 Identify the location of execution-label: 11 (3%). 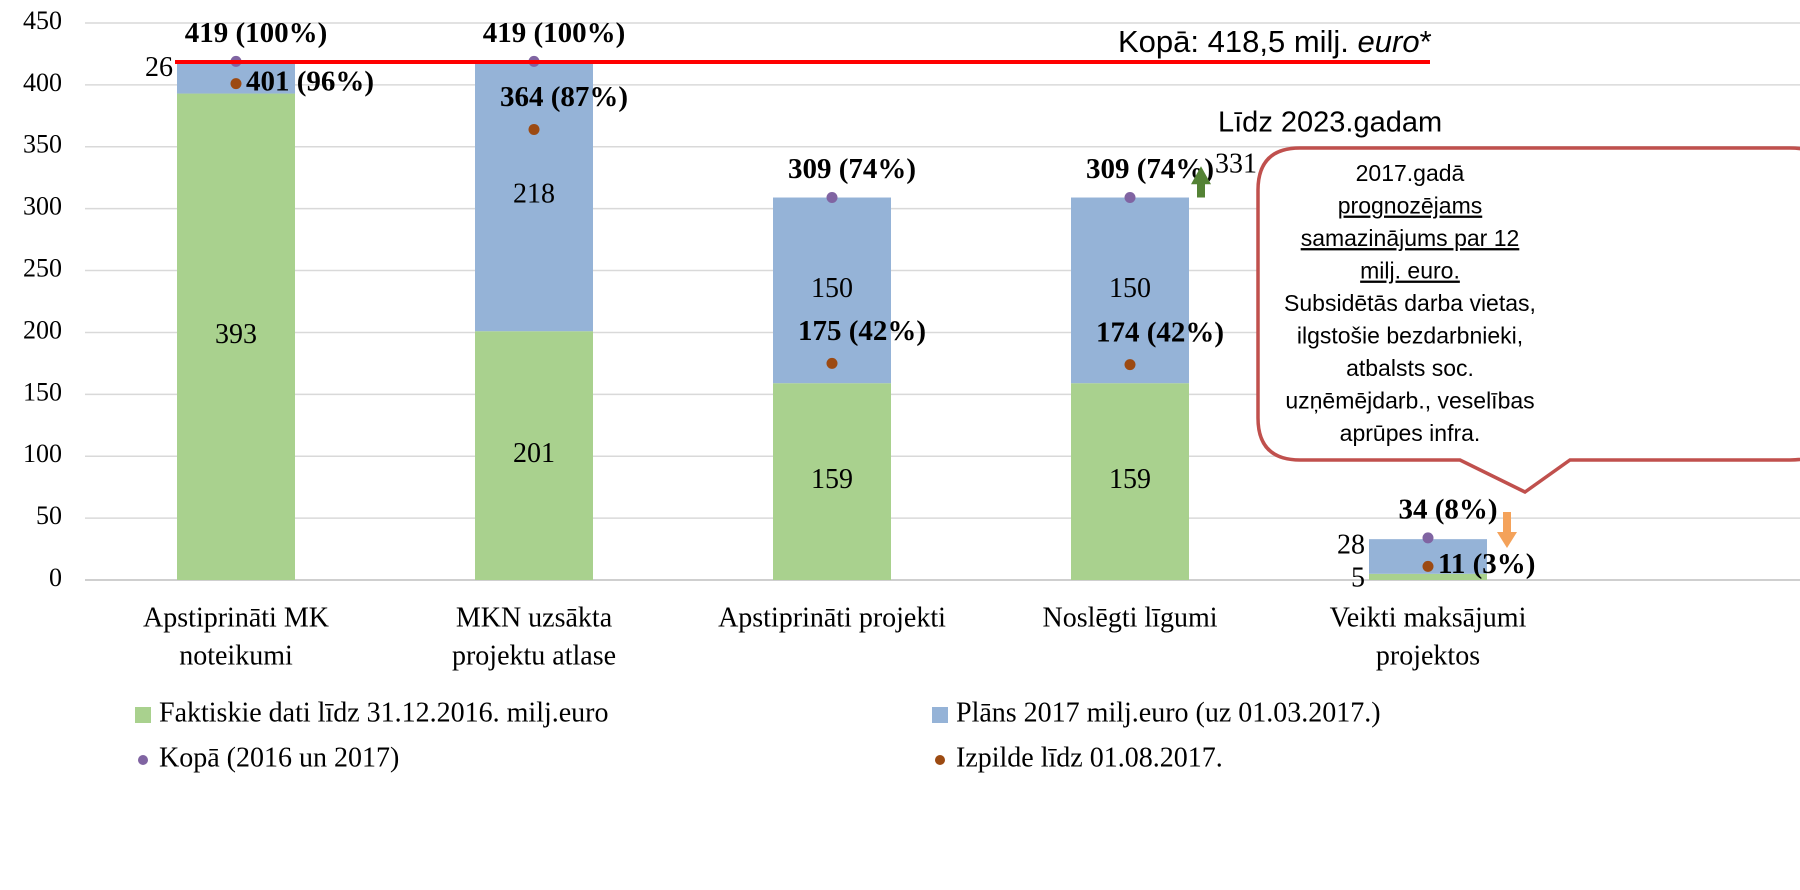
(1486, 564).